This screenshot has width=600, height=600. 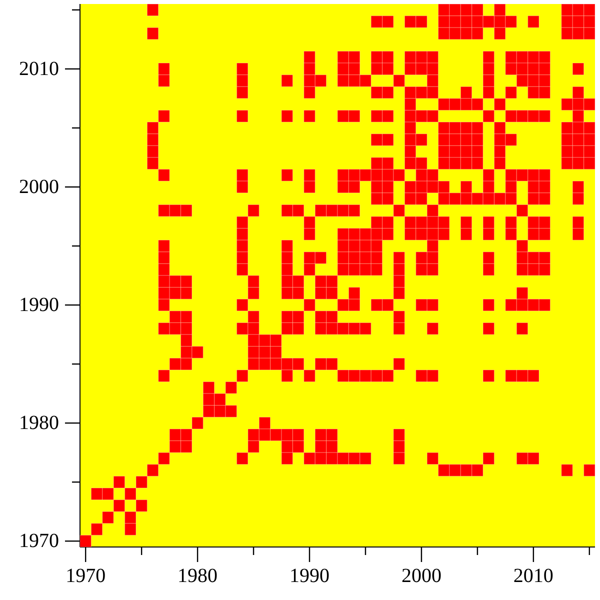 What do you see at coordinates (310, 576) in the screenshot?
I see `x-tick-label: 1990` at bounding box center [310, 576].